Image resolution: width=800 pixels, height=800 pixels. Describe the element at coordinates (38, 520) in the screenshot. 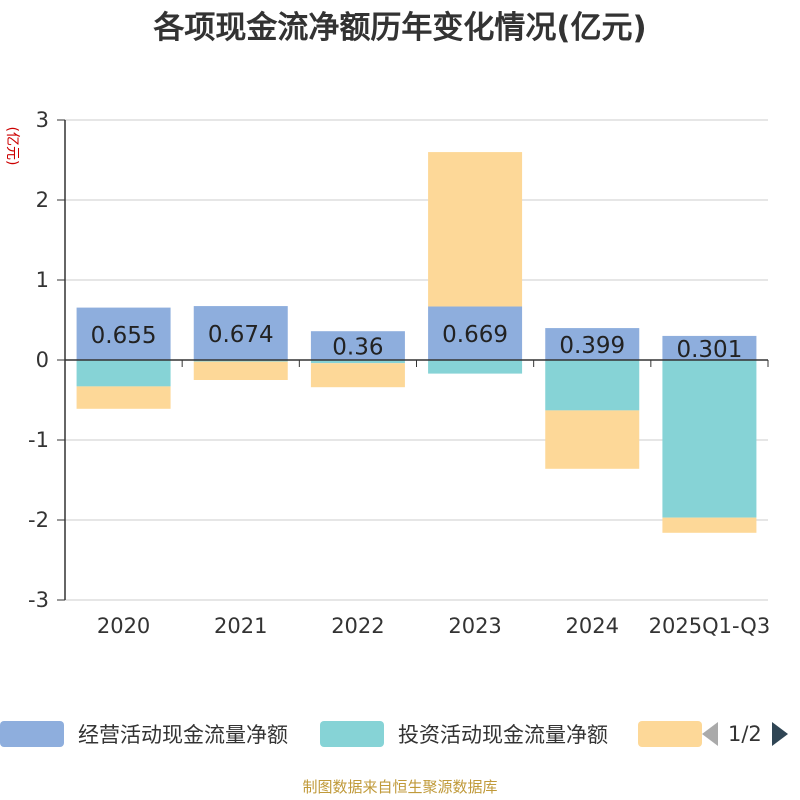

I see `y-tick-label: -2` at that location.